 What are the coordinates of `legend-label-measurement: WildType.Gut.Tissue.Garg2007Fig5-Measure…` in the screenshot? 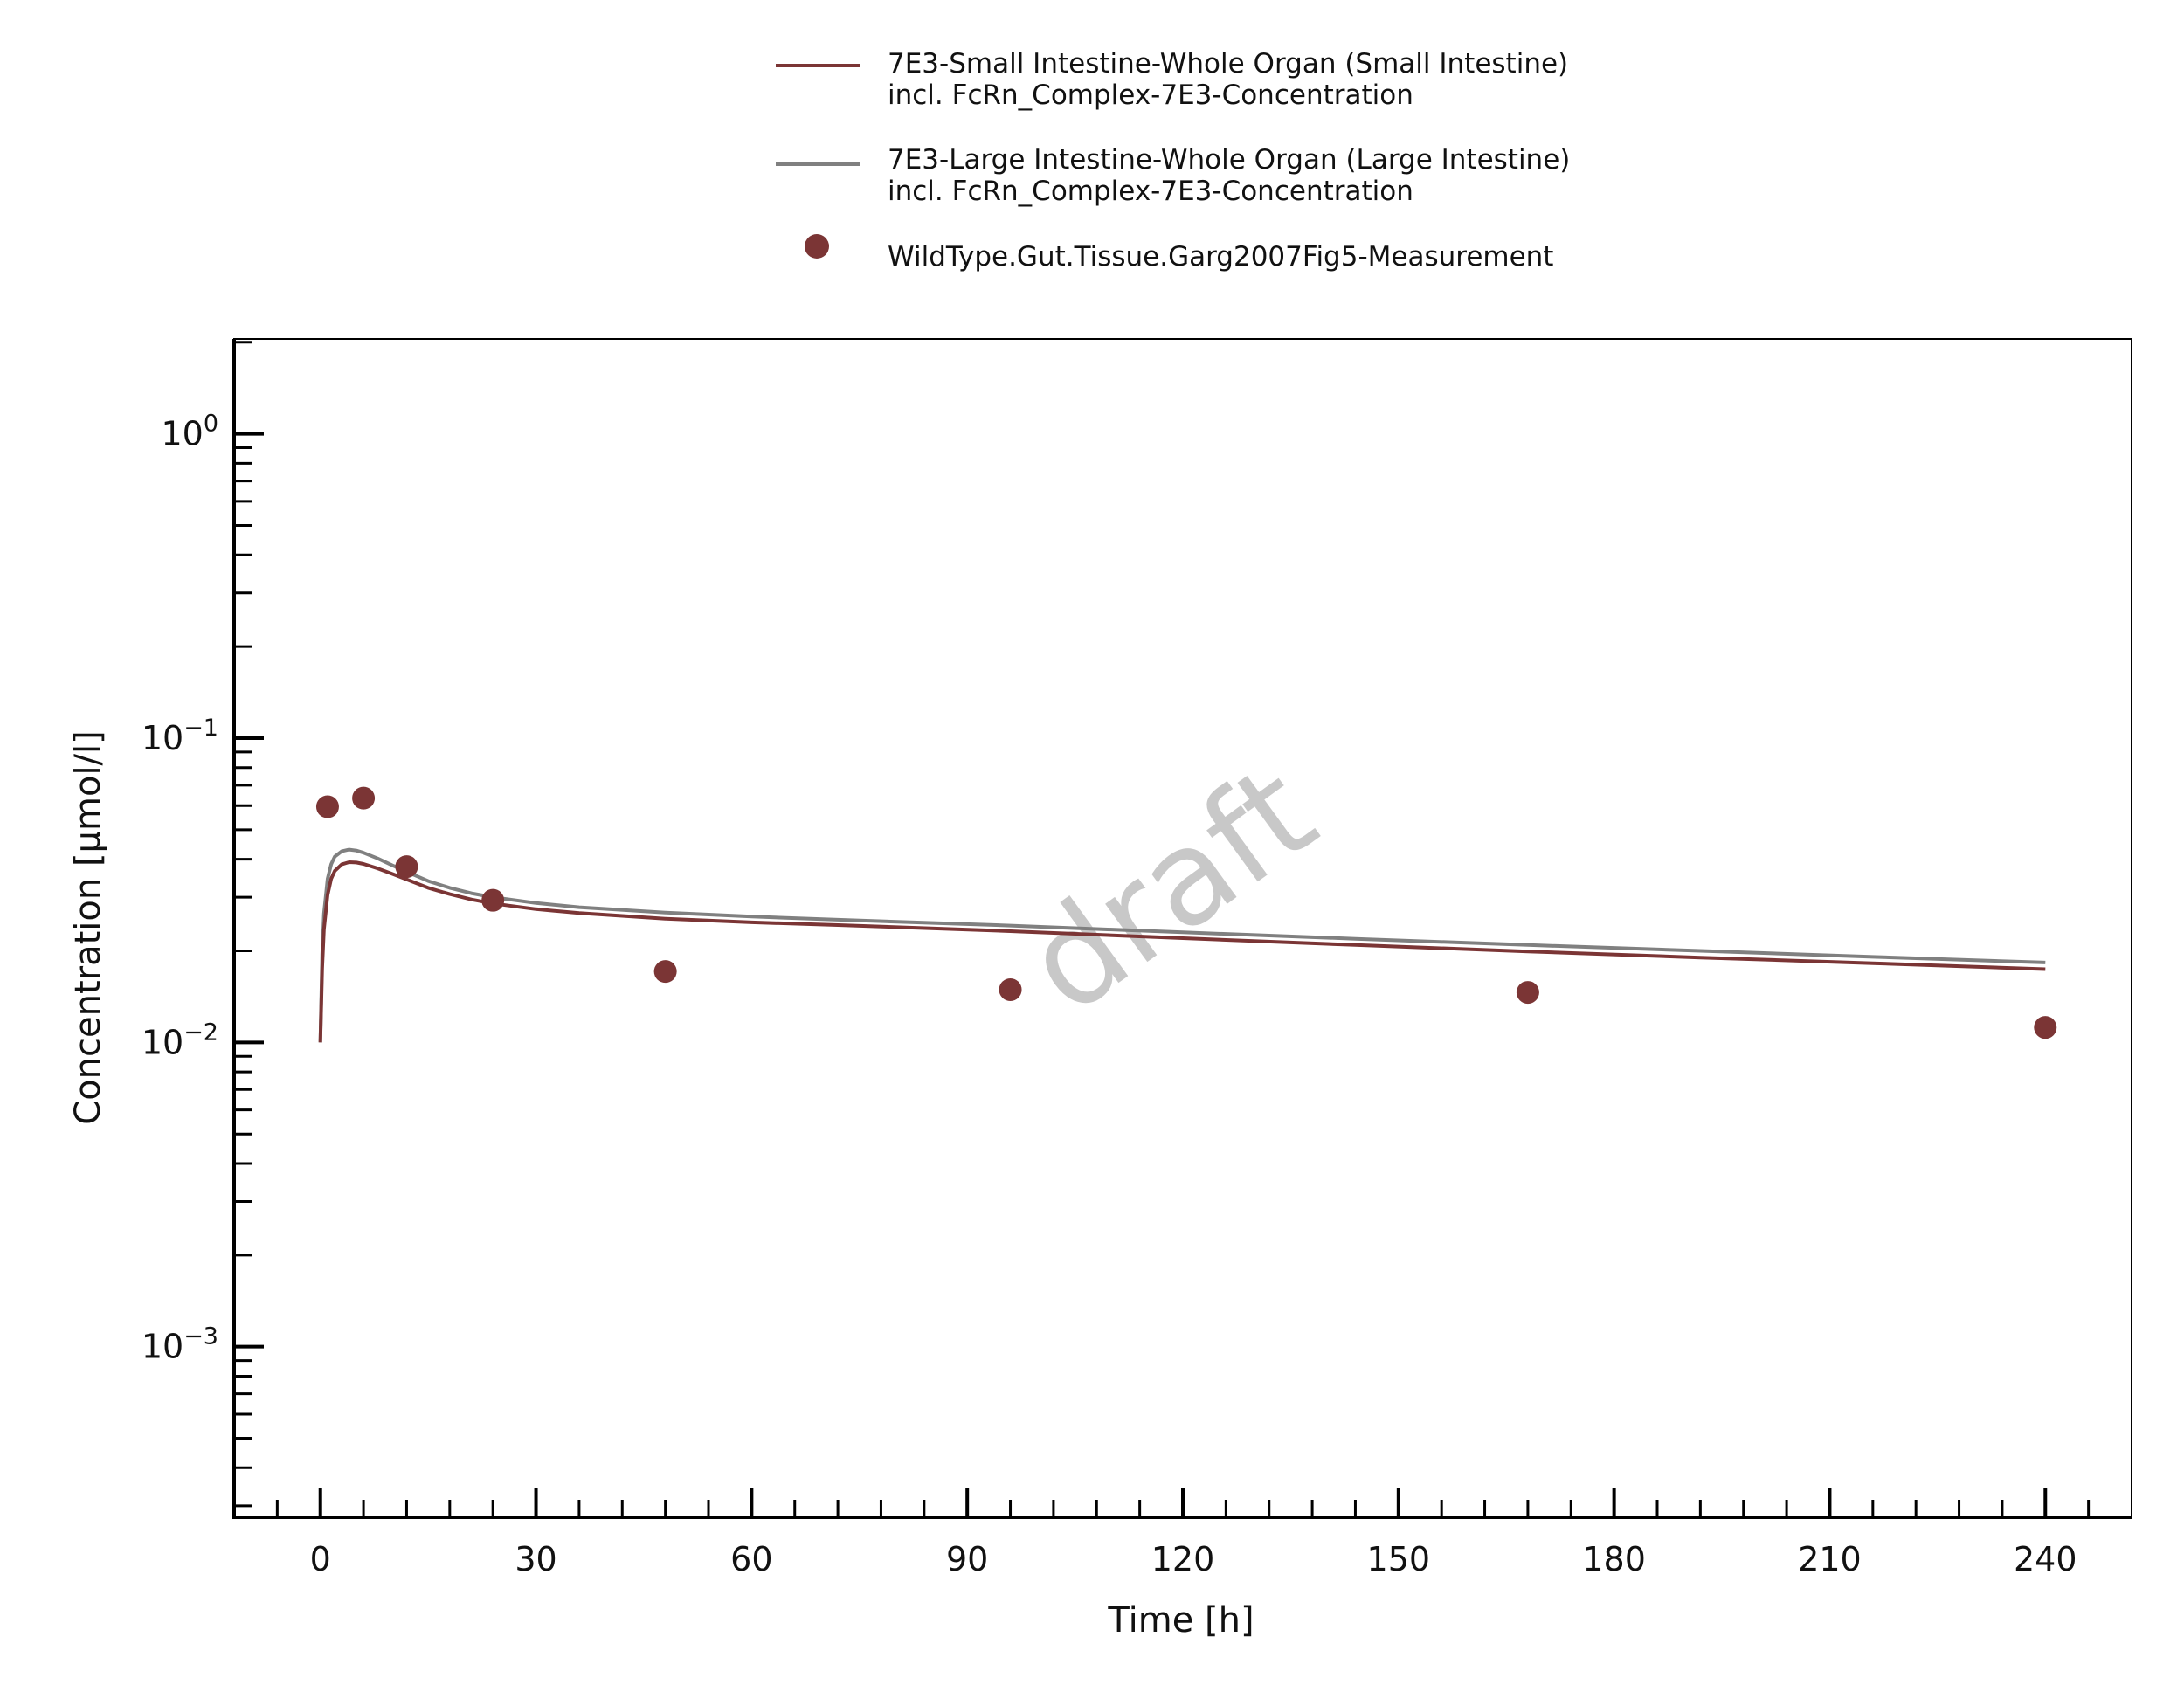 It's located at (1220, 257).